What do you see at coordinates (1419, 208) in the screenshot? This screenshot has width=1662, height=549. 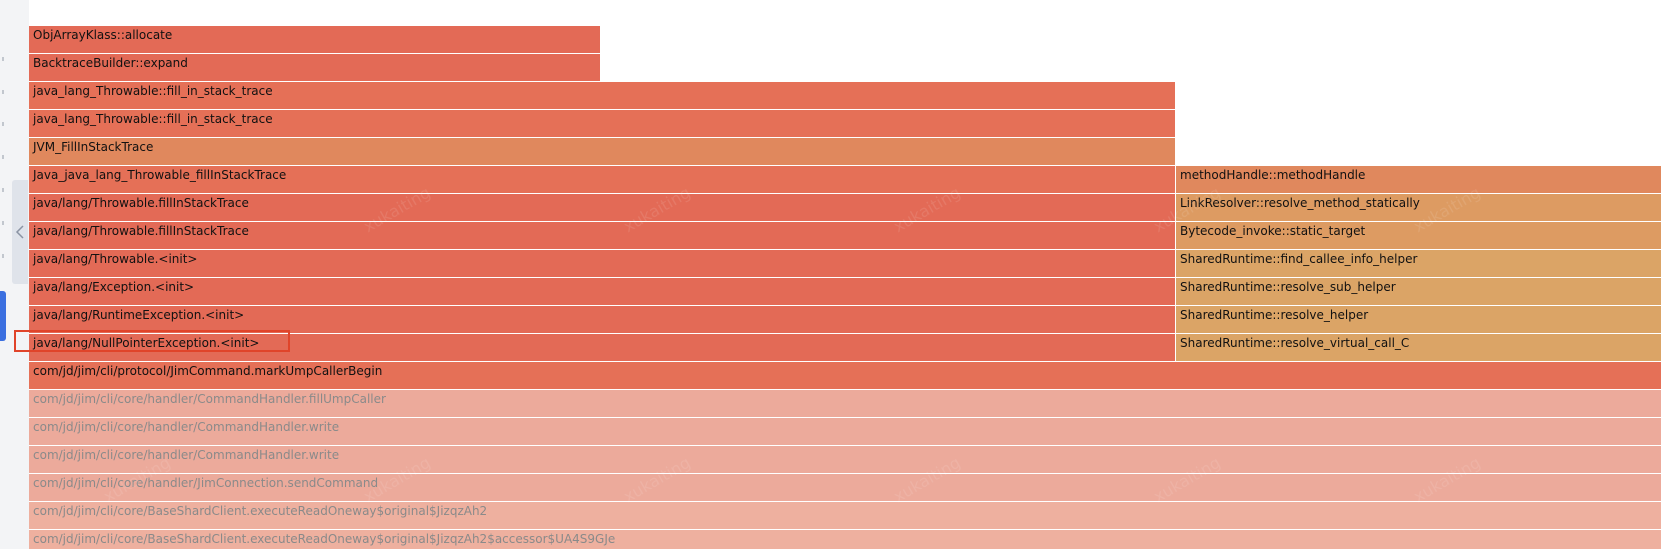 I see `flame-frame: LinkResolver::resolve_method_statically` at bounding box center [1419, 208].